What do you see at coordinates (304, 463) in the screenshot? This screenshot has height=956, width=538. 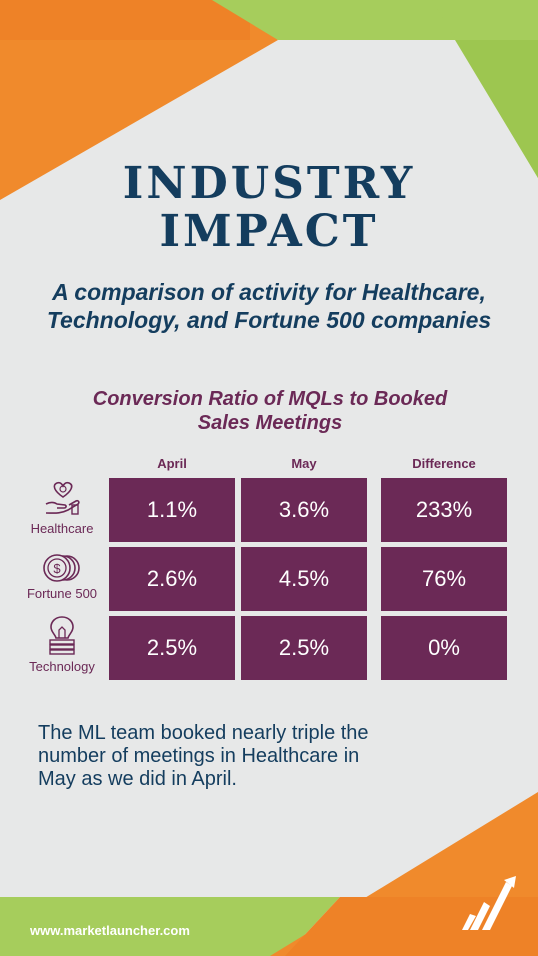 I see `column-header-may: May` at bounding box center [304, 463].